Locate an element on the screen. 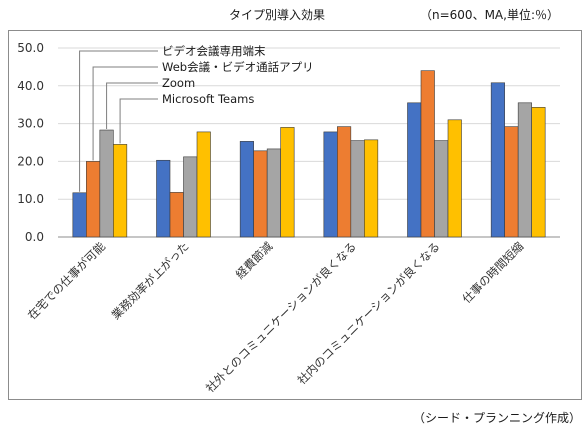  x-category-label: 社内のコミュニケーションが良くなる is located at coordinates (369, 313).